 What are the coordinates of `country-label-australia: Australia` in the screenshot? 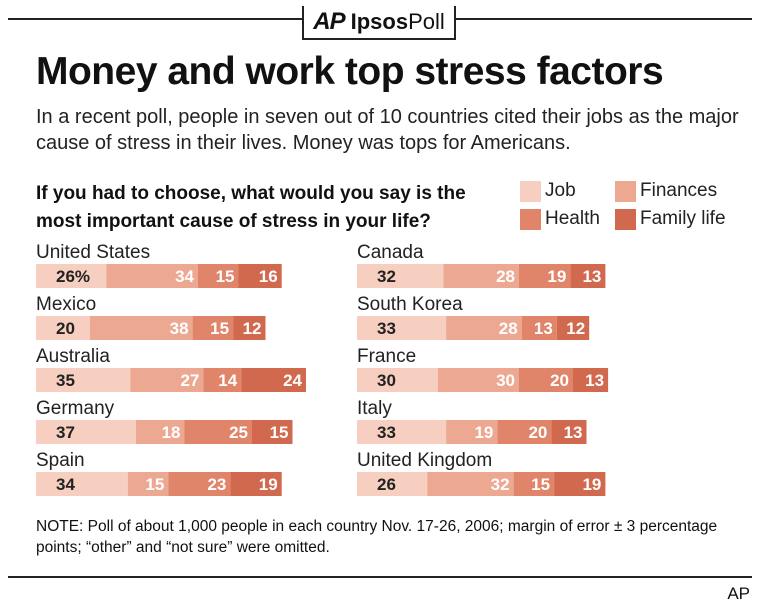 It's located at (73, 356).